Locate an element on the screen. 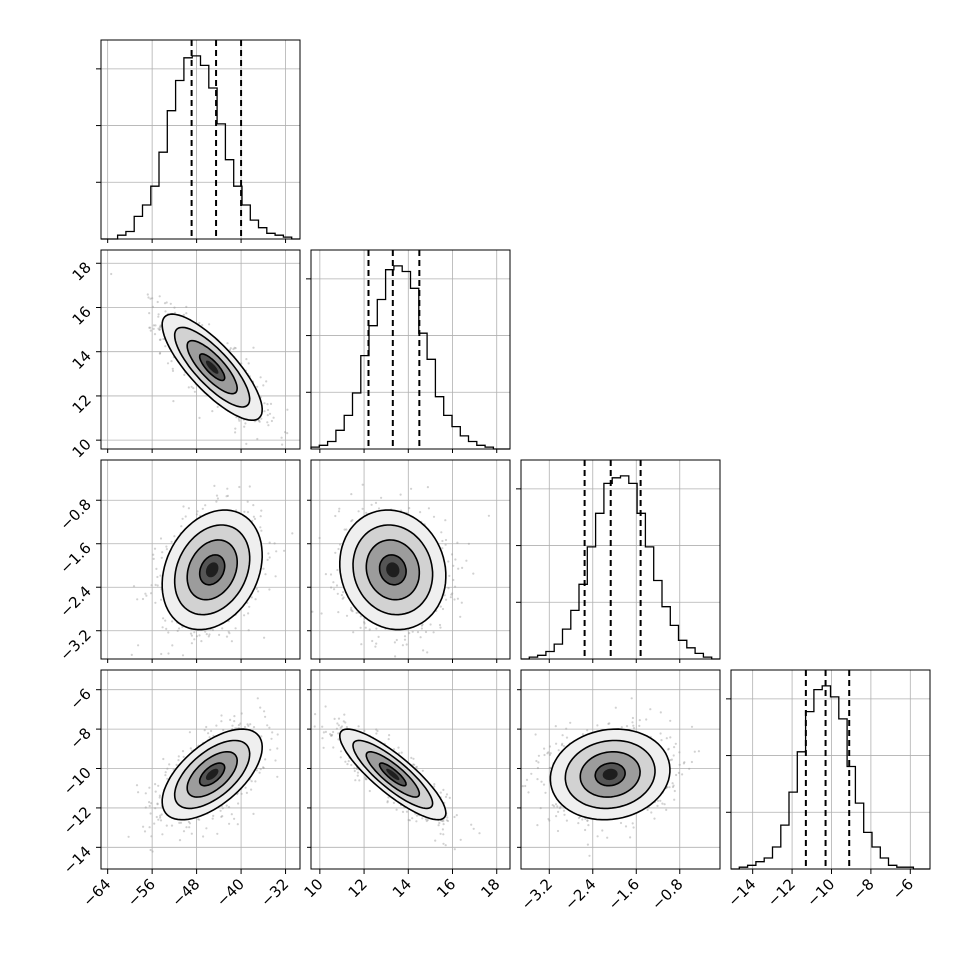 The image size is (970, 970). y-tick-label: −2.4 is located at coordinates (75, 601).